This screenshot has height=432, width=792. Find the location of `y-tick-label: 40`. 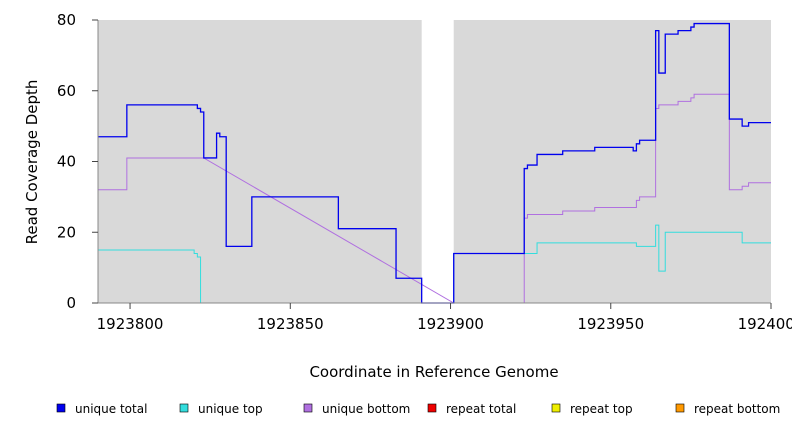

y-tick-label: 40 is located at coordinates (66, 162).